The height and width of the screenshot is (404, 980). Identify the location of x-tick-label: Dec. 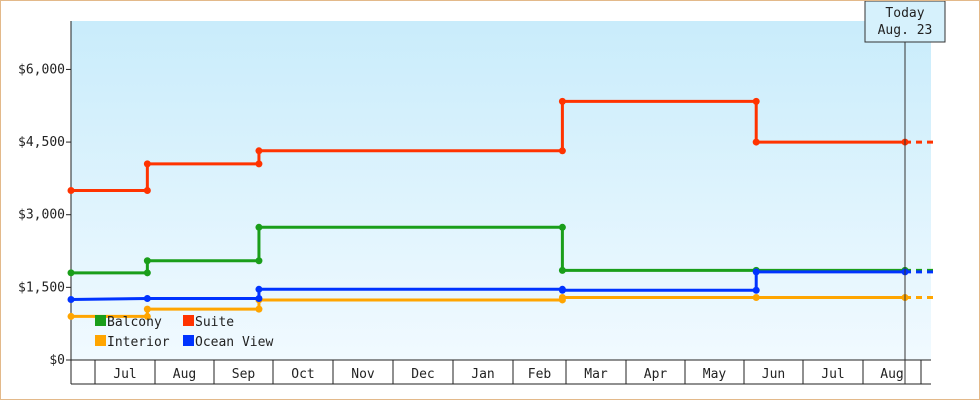
(422, 374).